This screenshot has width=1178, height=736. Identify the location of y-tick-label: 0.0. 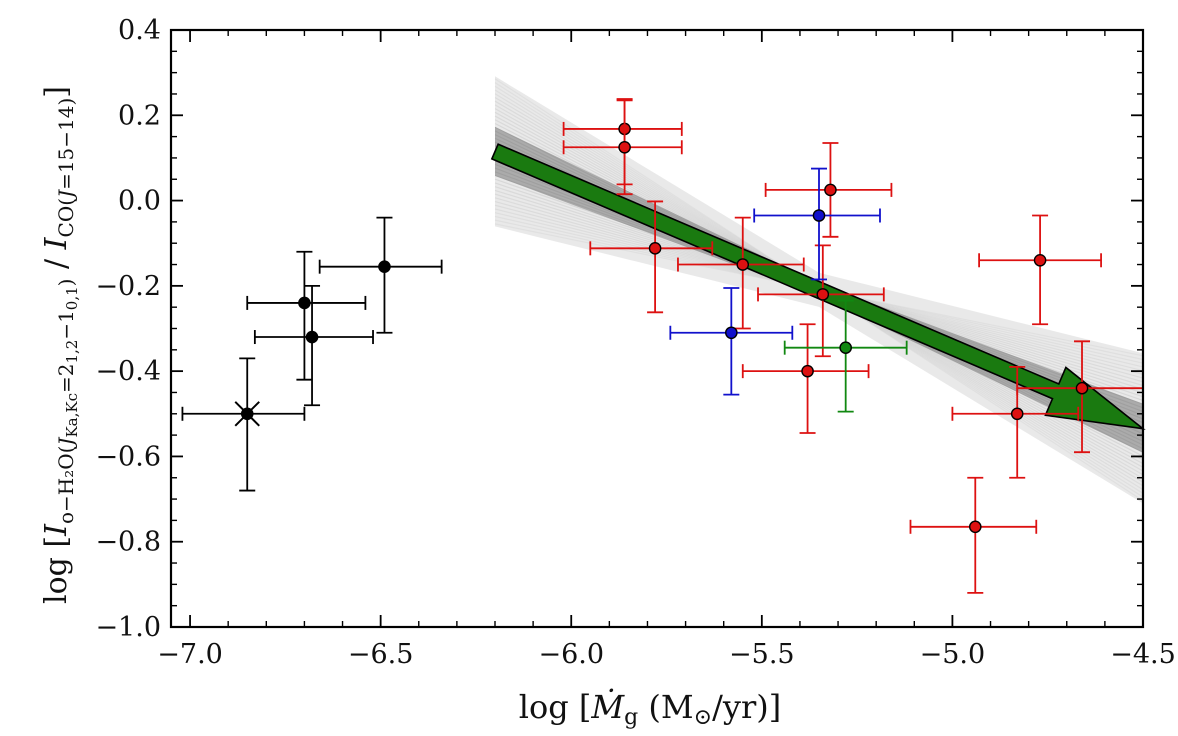
(139, 201).